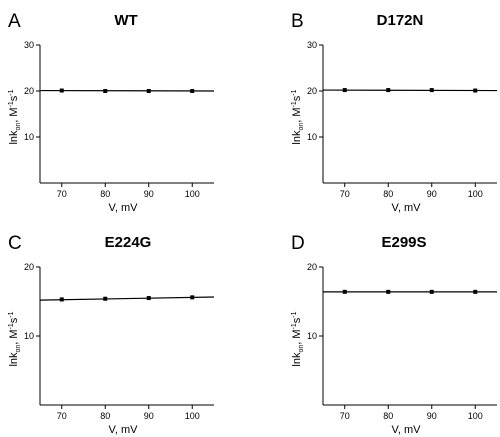 The image size is (500, 437). Describe the element at coordinates (312, 267) in the screenshot. I see `y-tick-label-d: 20` at that location.